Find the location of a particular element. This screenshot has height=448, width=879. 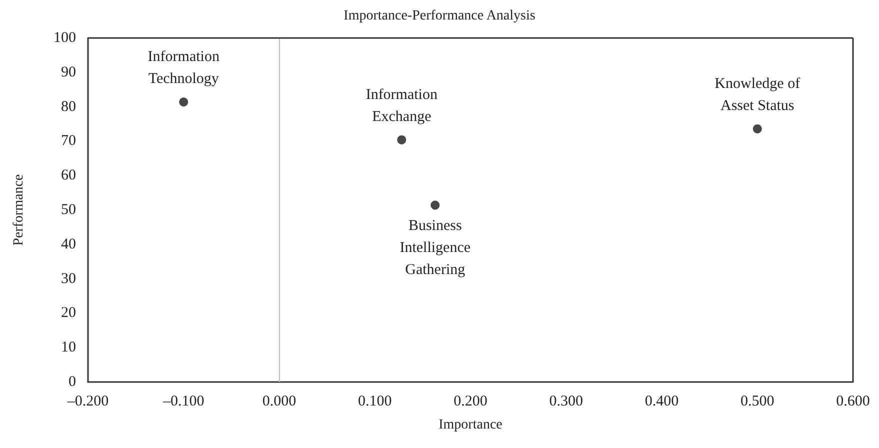

y-axis-title: Performance is located at coordinates (19, 210).